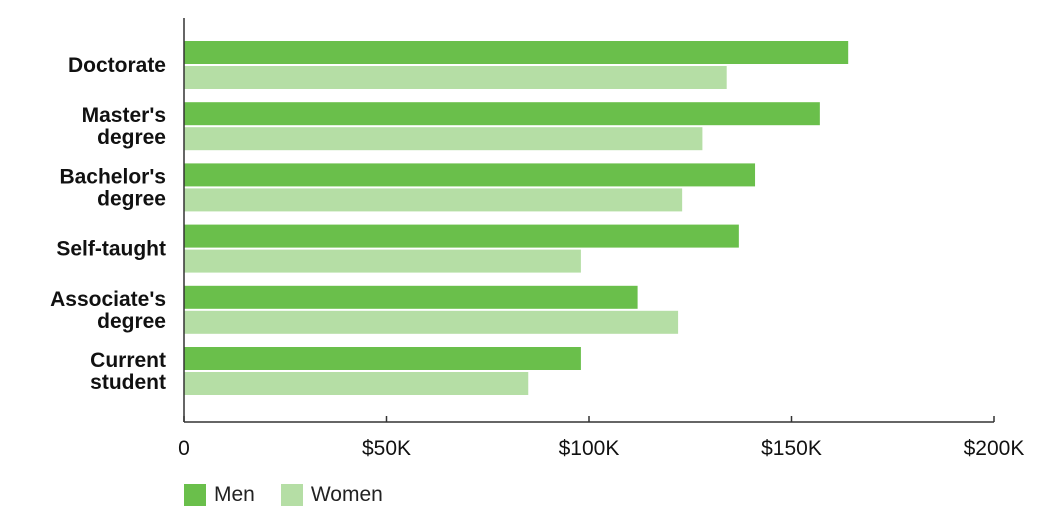 Image resolution: width=1048 pixels, height=531 pixels. Describe the element at coordinates (291, 495) in the screenshot. I see `legend-swatch-women` at that location.